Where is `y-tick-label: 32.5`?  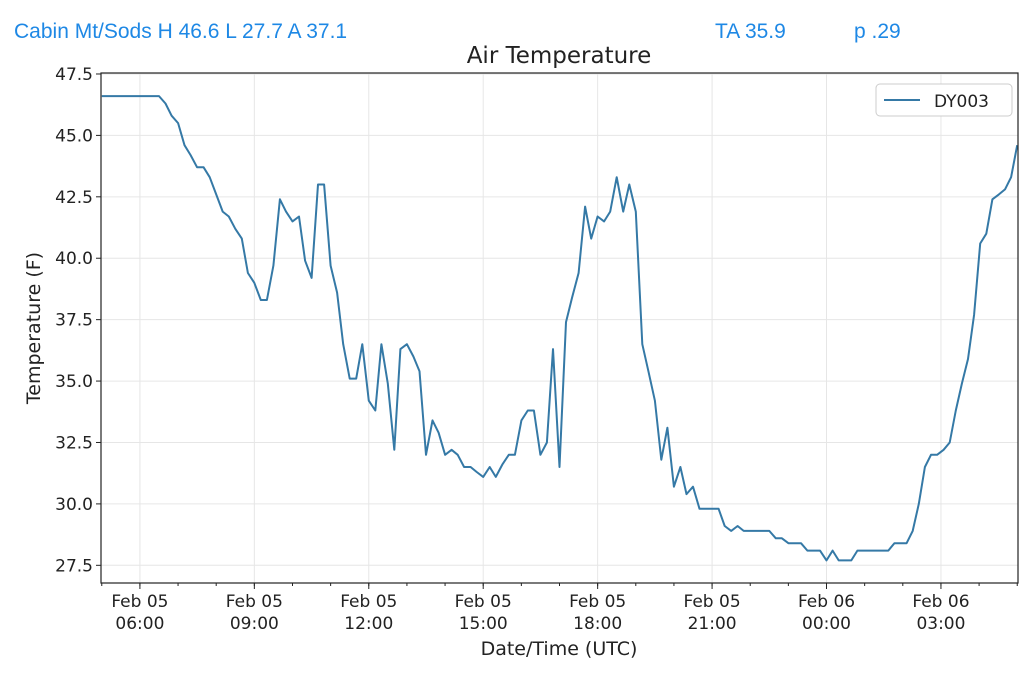
y-tick-label: 32.5 is located at coordinates (74, 443).